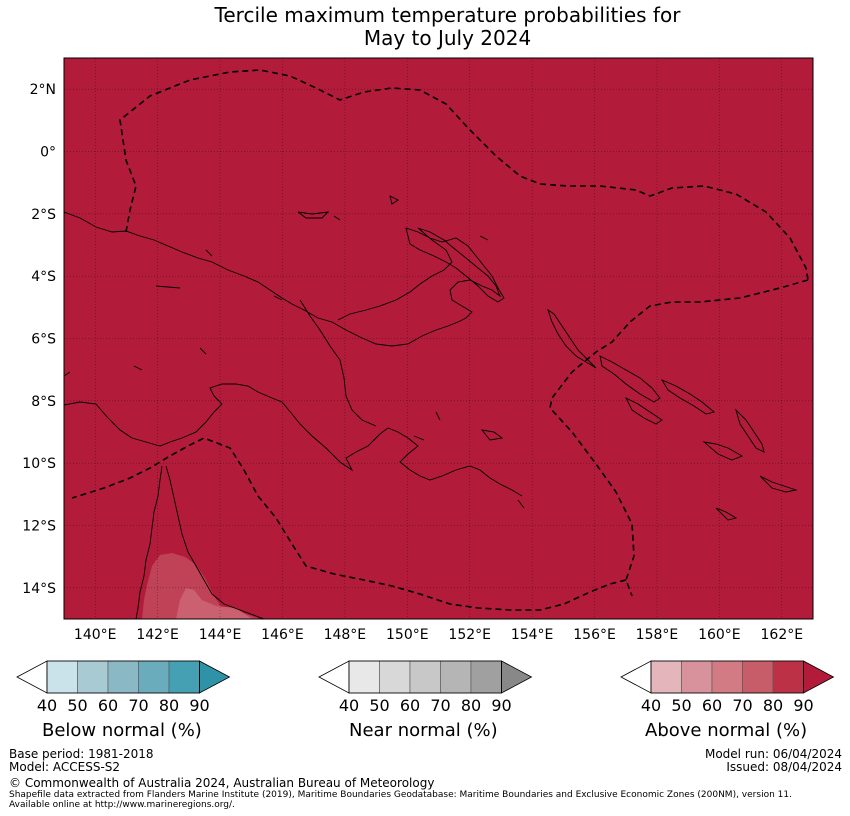  What do you see at coordinates (208, 310) in the screenshot?
I see `coast-islands-west` at bounding box center [208, 310].